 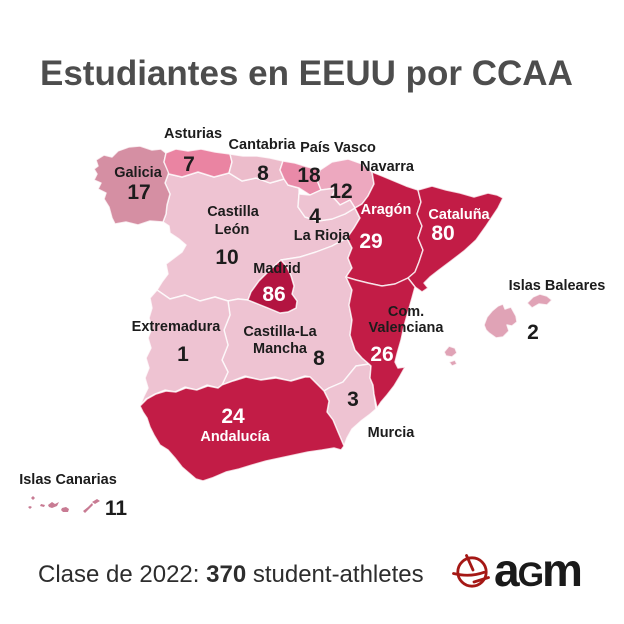 What do you see at coordinates (280, 349) in the screenshot?
I see `svg-text: Mancha` at bounding box center [280, 349].